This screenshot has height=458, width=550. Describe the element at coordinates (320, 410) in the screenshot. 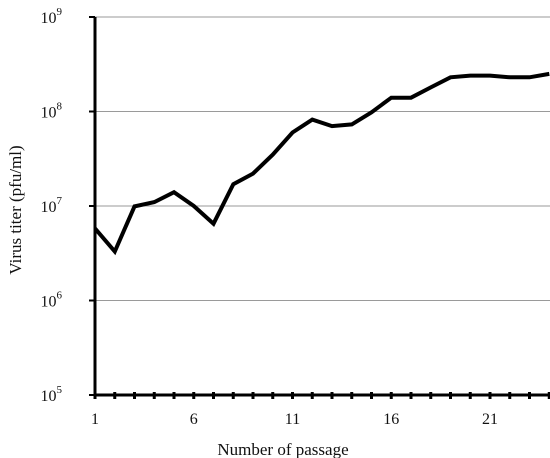

I see `x-axis-ticks: 1 6 11 16 21` at that location.